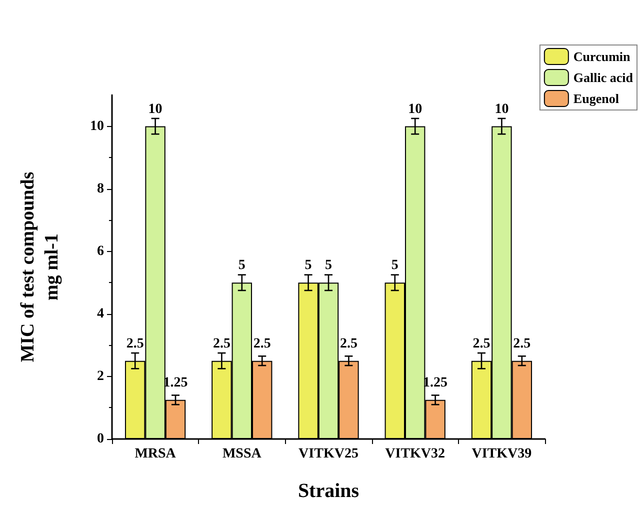  What do you see at coordinates (100, 314) in the screenshot?
I see `y-tick-label: 4` at bounding box center [100, 314].